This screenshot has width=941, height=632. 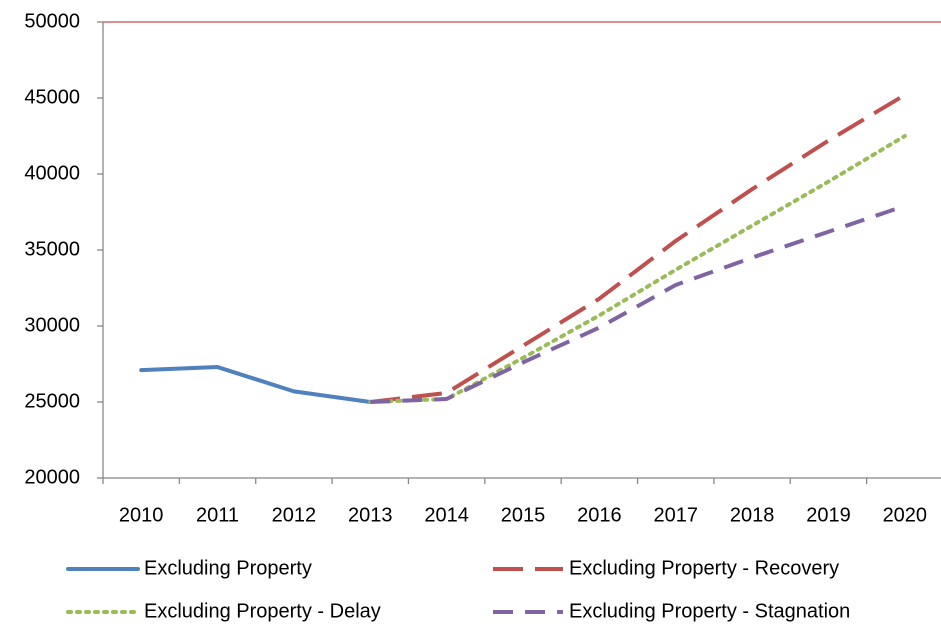 What do you see at coordinates (709, 611) in the screenshot?
I see `legend-label: Excluding Property - Stagnation` at bounding box center [709, 611].